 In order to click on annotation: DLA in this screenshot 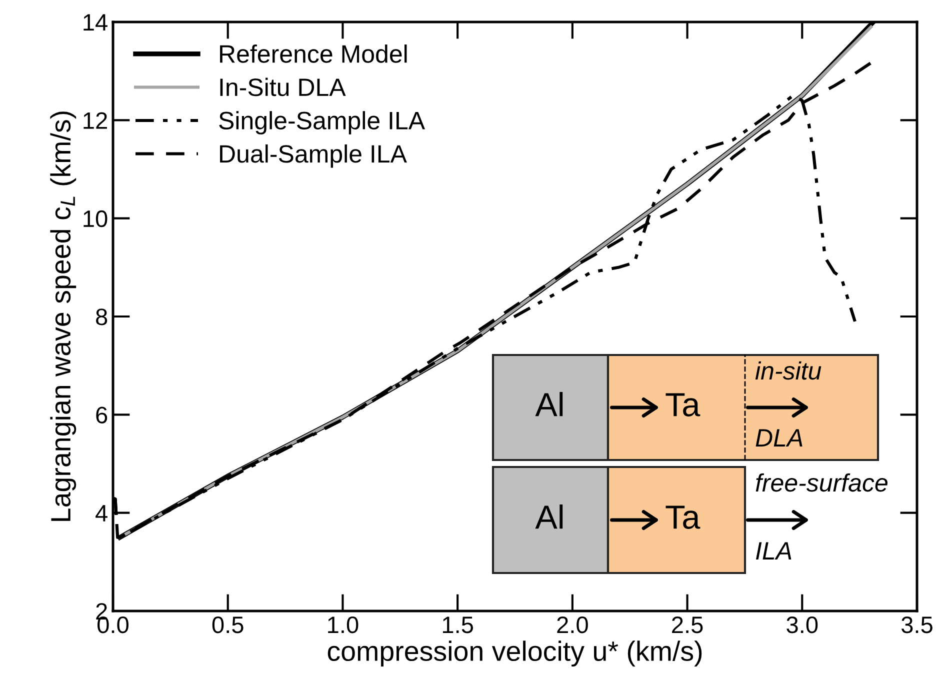, I will do `click(779, 437)`.